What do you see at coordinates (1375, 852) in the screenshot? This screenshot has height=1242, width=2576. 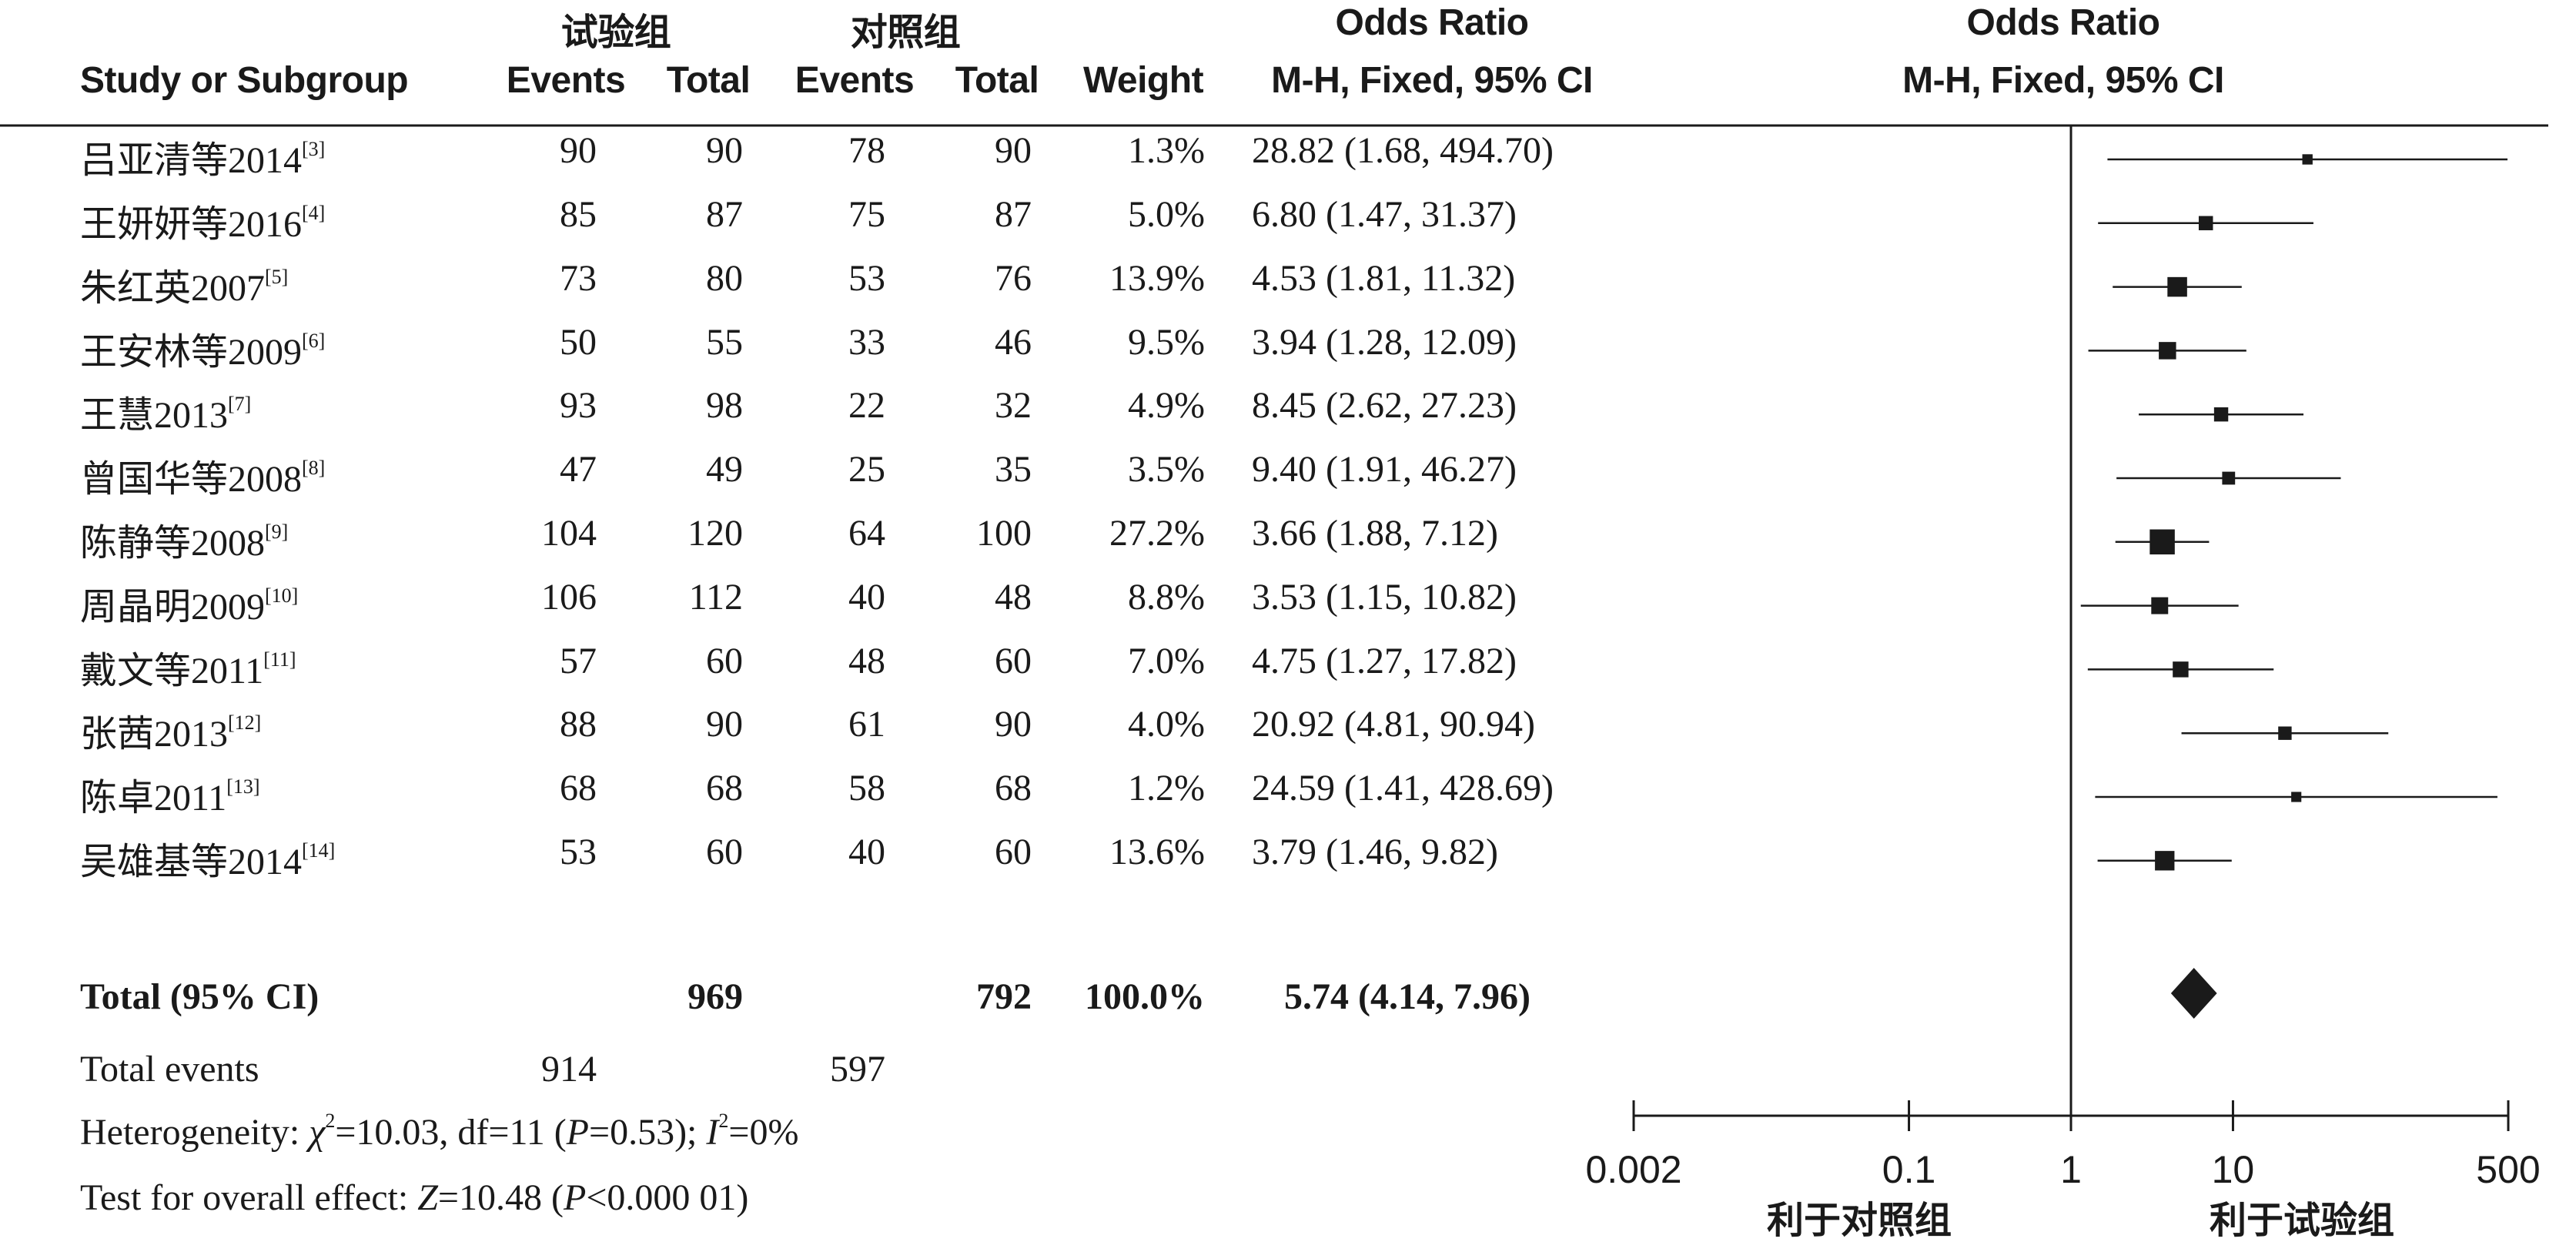 I see `ci-text: 3.79 (1.46, 9.82)` at bounding box center [1375, 852].